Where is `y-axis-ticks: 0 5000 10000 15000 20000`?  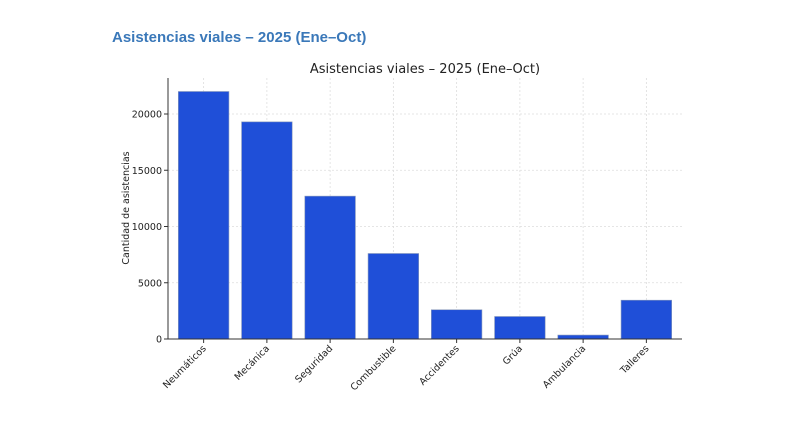 y-axis-ticks: 0 5000 10000 15000 20000 is located at coordinates (150, 228).